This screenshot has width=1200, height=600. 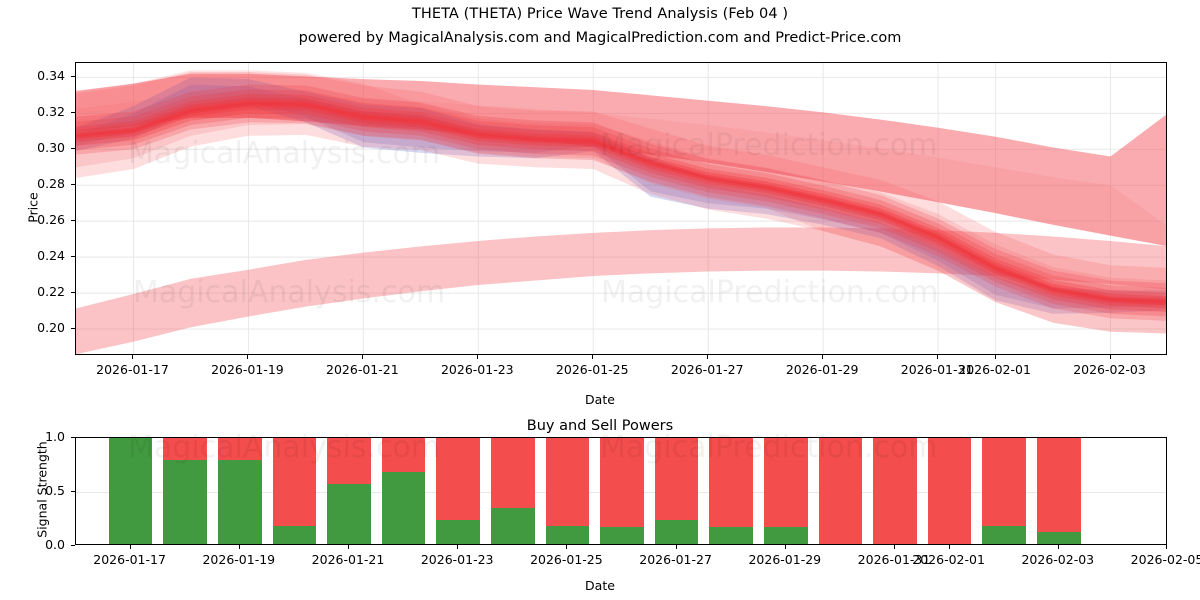 I want to click on powers-x-tick-label: 2026-01-23, so click(x=457, y=559).